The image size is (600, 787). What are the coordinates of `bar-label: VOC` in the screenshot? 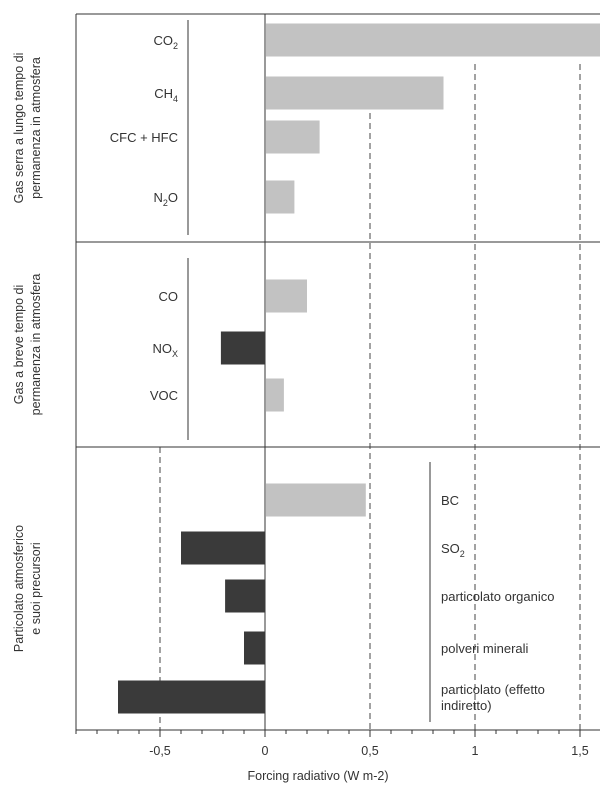 It's located at (164, 395).